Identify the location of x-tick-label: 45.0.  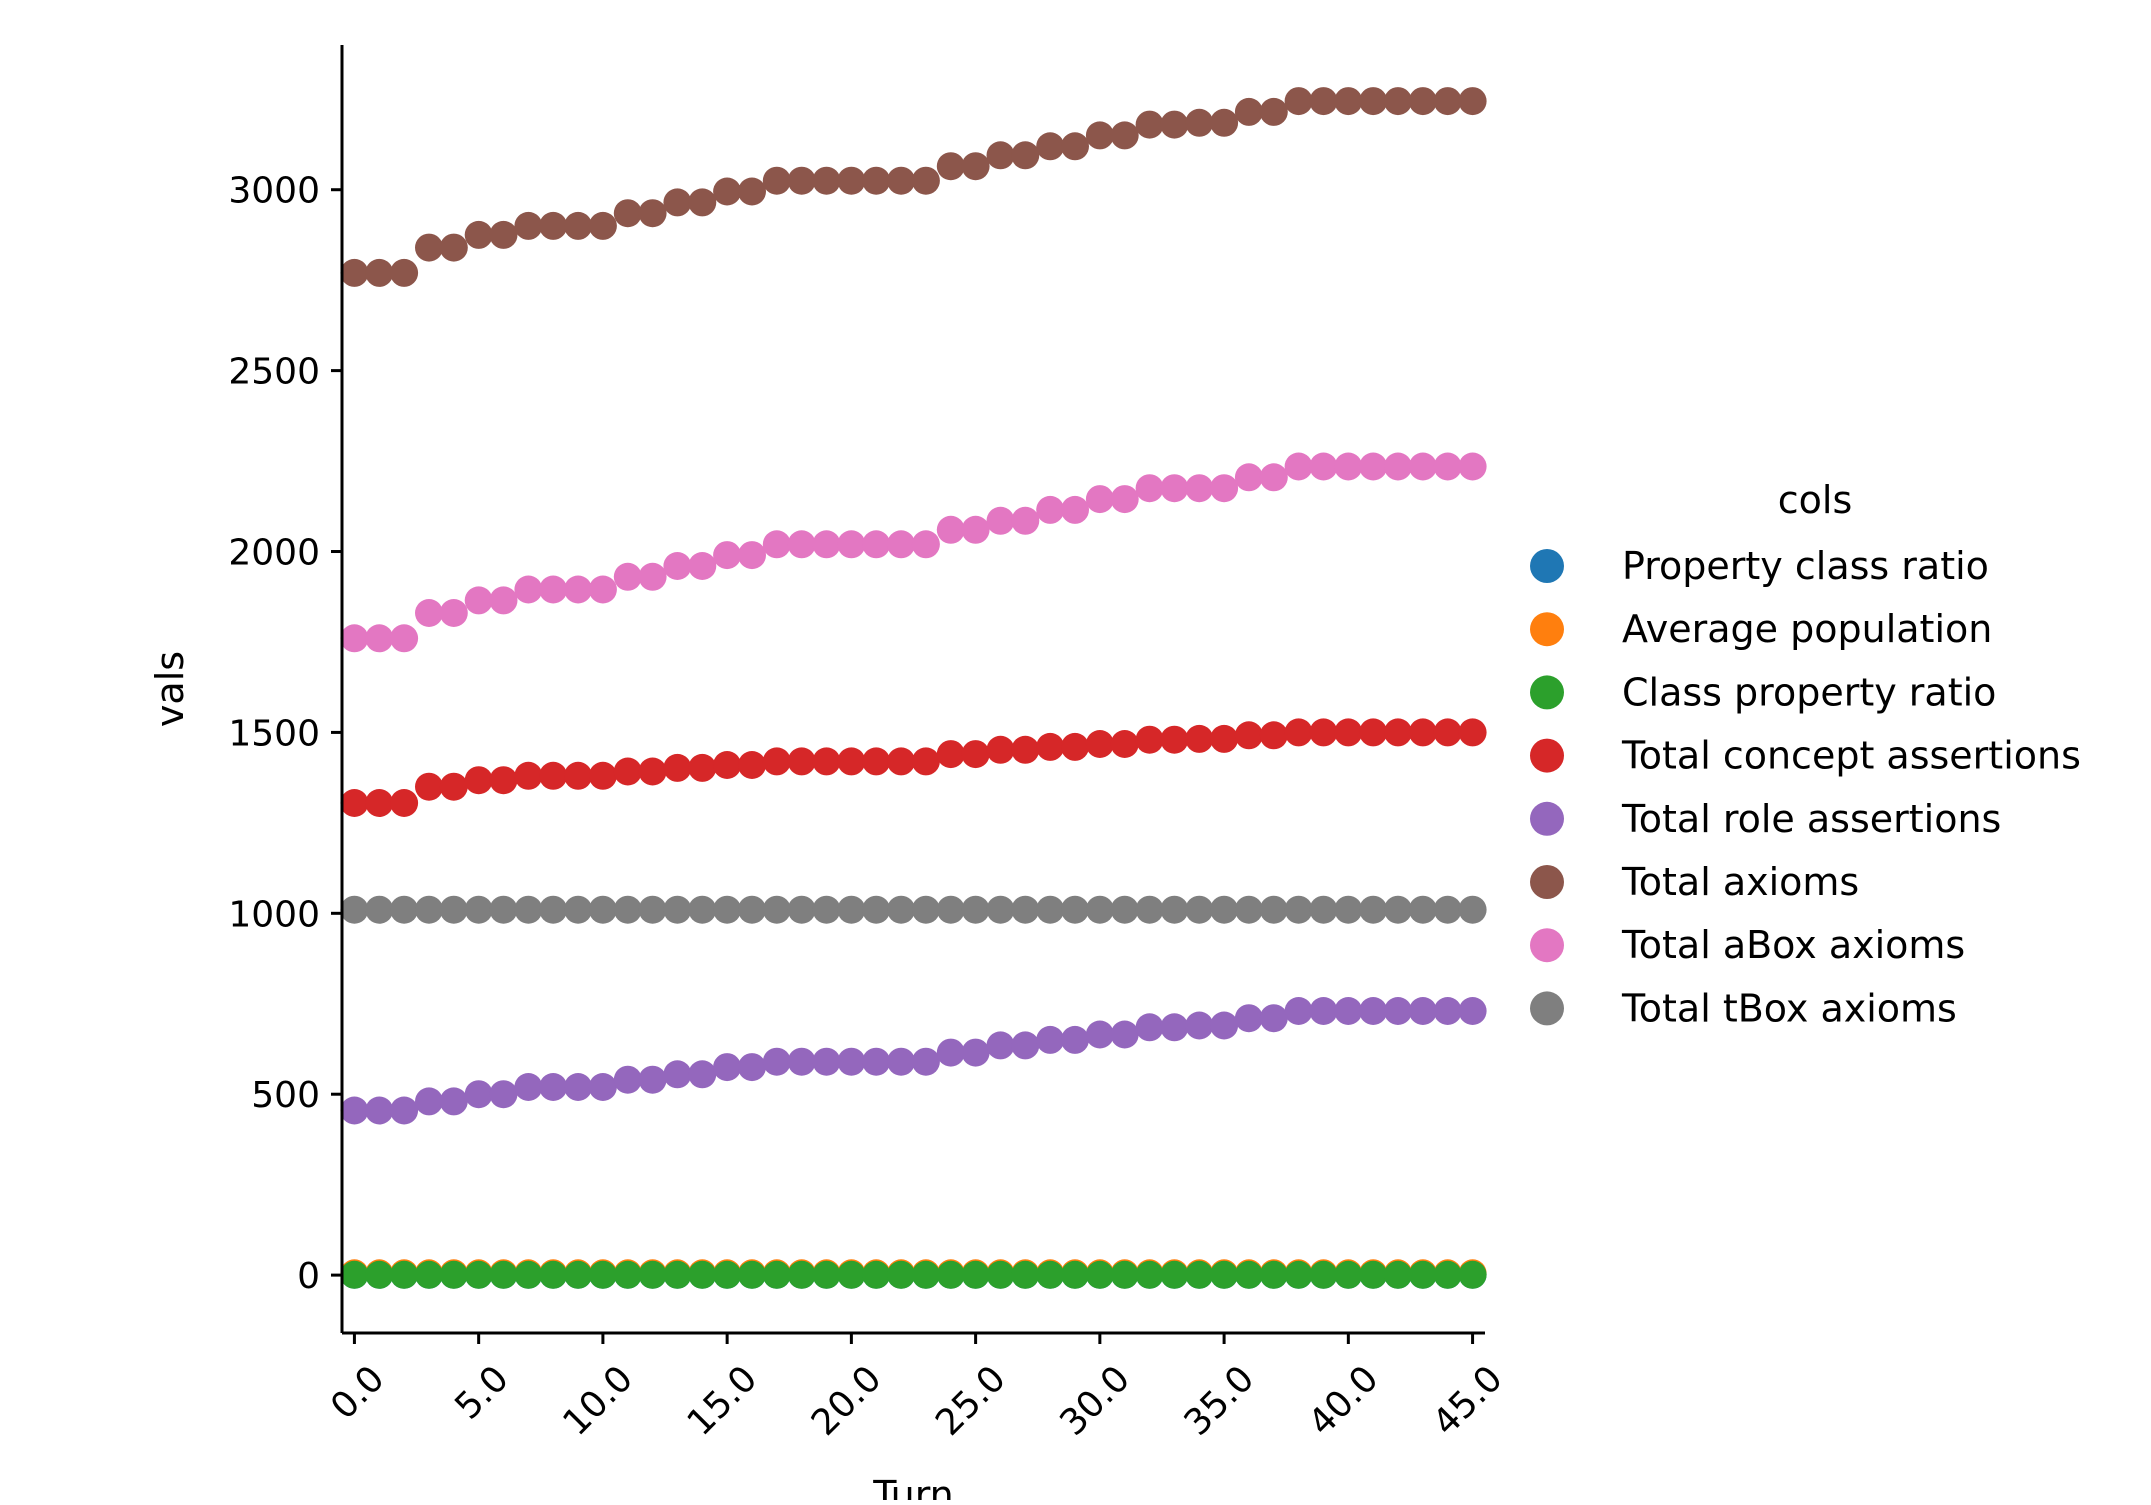
(1468, 1401).